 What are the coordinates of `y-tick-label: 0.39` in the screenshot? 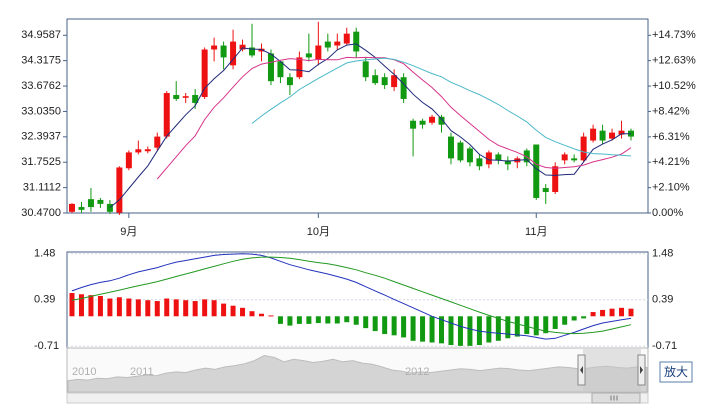 It's located at (44, 300).